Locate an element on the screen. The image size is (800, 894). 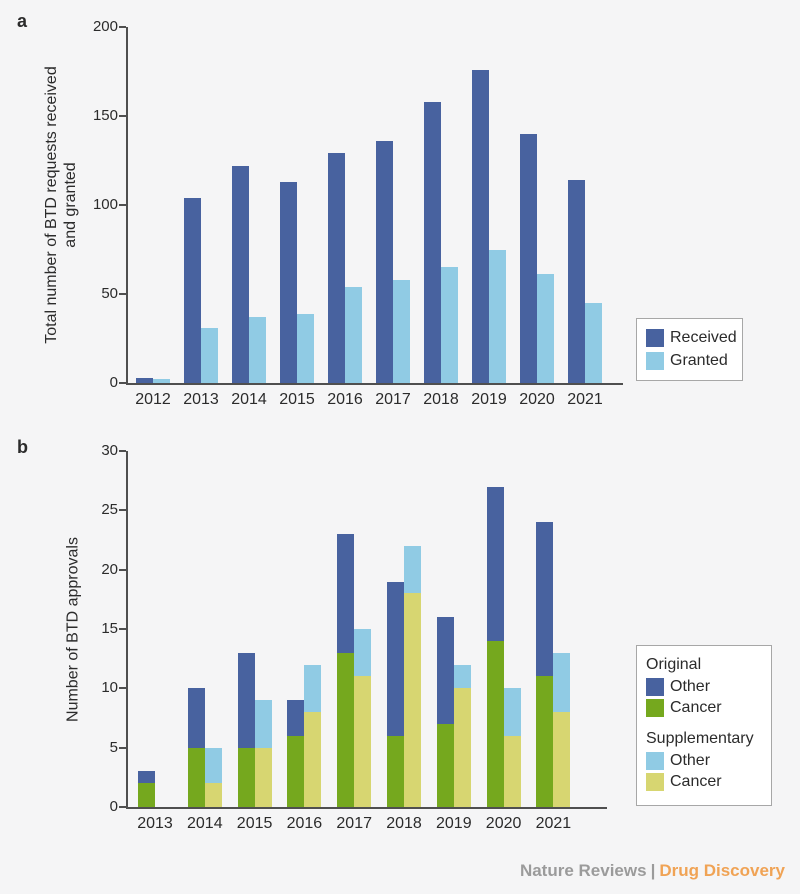
panel-a-label: a is located at coordinates (22, 21).